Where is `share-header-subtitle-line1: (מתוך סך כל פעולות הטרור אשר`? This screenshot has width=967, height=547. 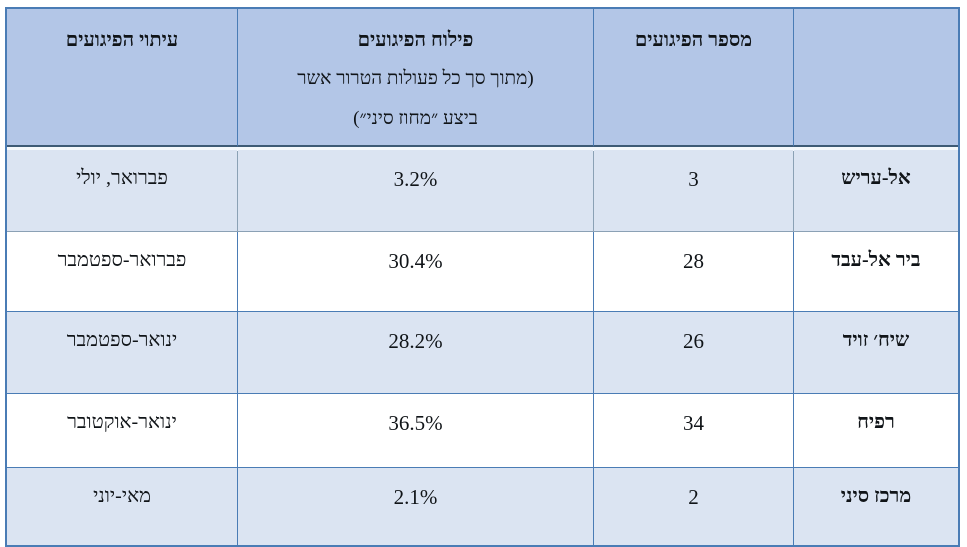 share-header-subtitle-line1: (מתוך סך כל פעולות הטרור אשר is located at coordinates (415, 78).